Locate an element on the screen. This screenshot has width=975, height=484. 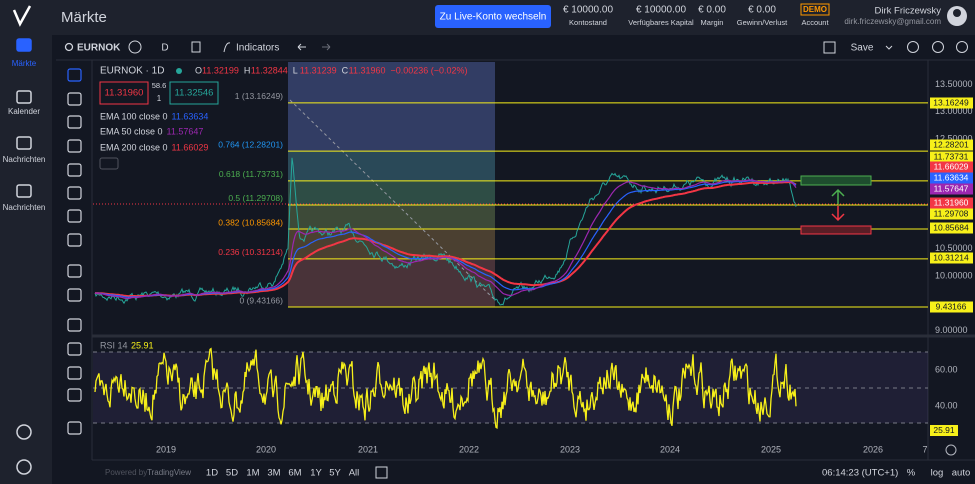
stat-label: Kontostand is located at coordinates (588, 22).